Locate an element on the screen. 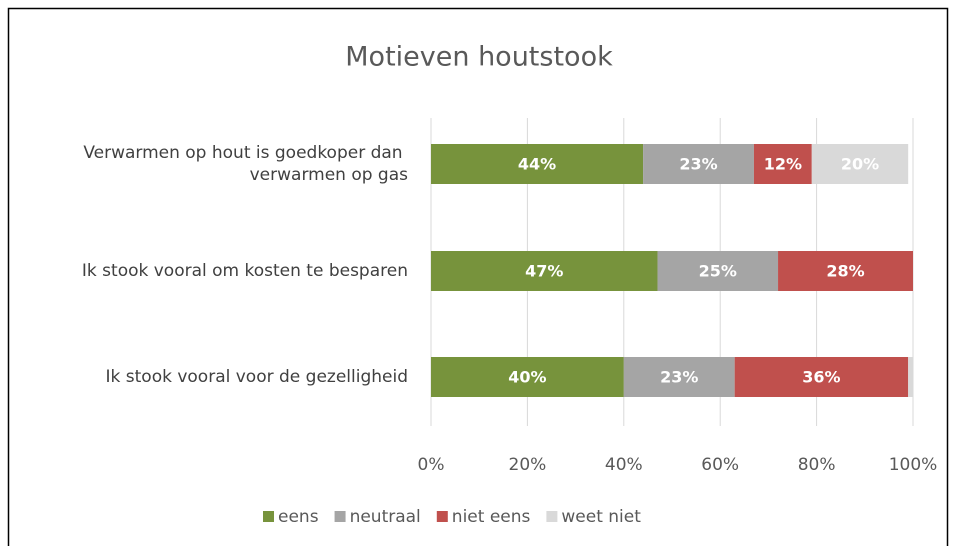 This screenshot has width=957, height=546. legend-label: weet niet is located at coordinates (601, 517).